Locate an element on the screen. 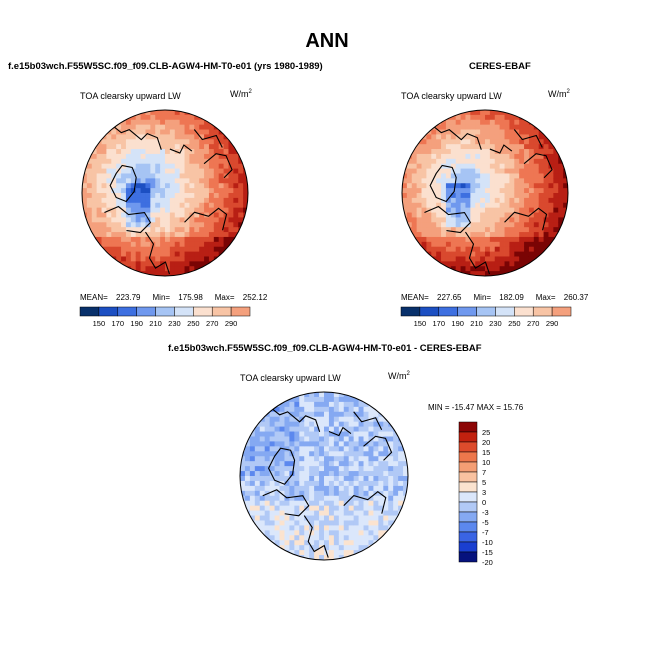  diff-colorbar-swatch is located at coordinates (468, 437).